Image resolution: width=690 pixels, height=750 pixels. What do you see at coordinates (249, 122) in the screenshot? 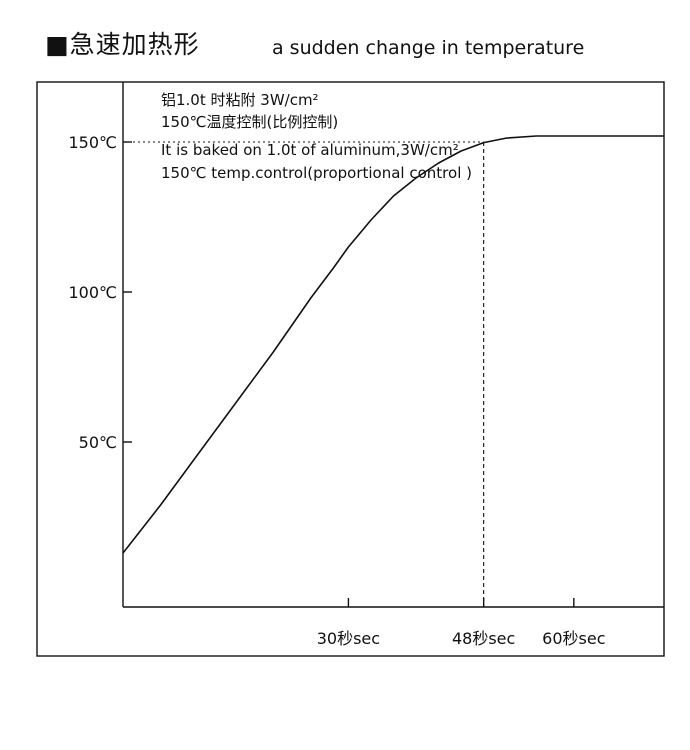
I see `note-line-2: 150℃温度控制(比例控制)` at bounding box center [249, 122].